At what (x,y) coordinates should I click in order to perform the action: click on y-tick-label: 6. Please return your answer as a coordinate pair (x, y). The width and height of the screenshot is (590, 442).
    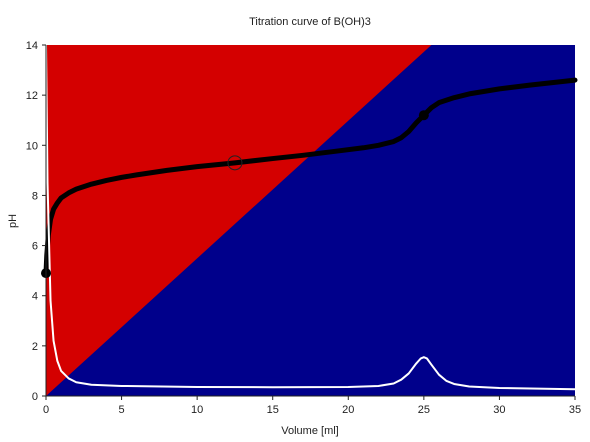
    Looking at the image, I should click on (35, 247).